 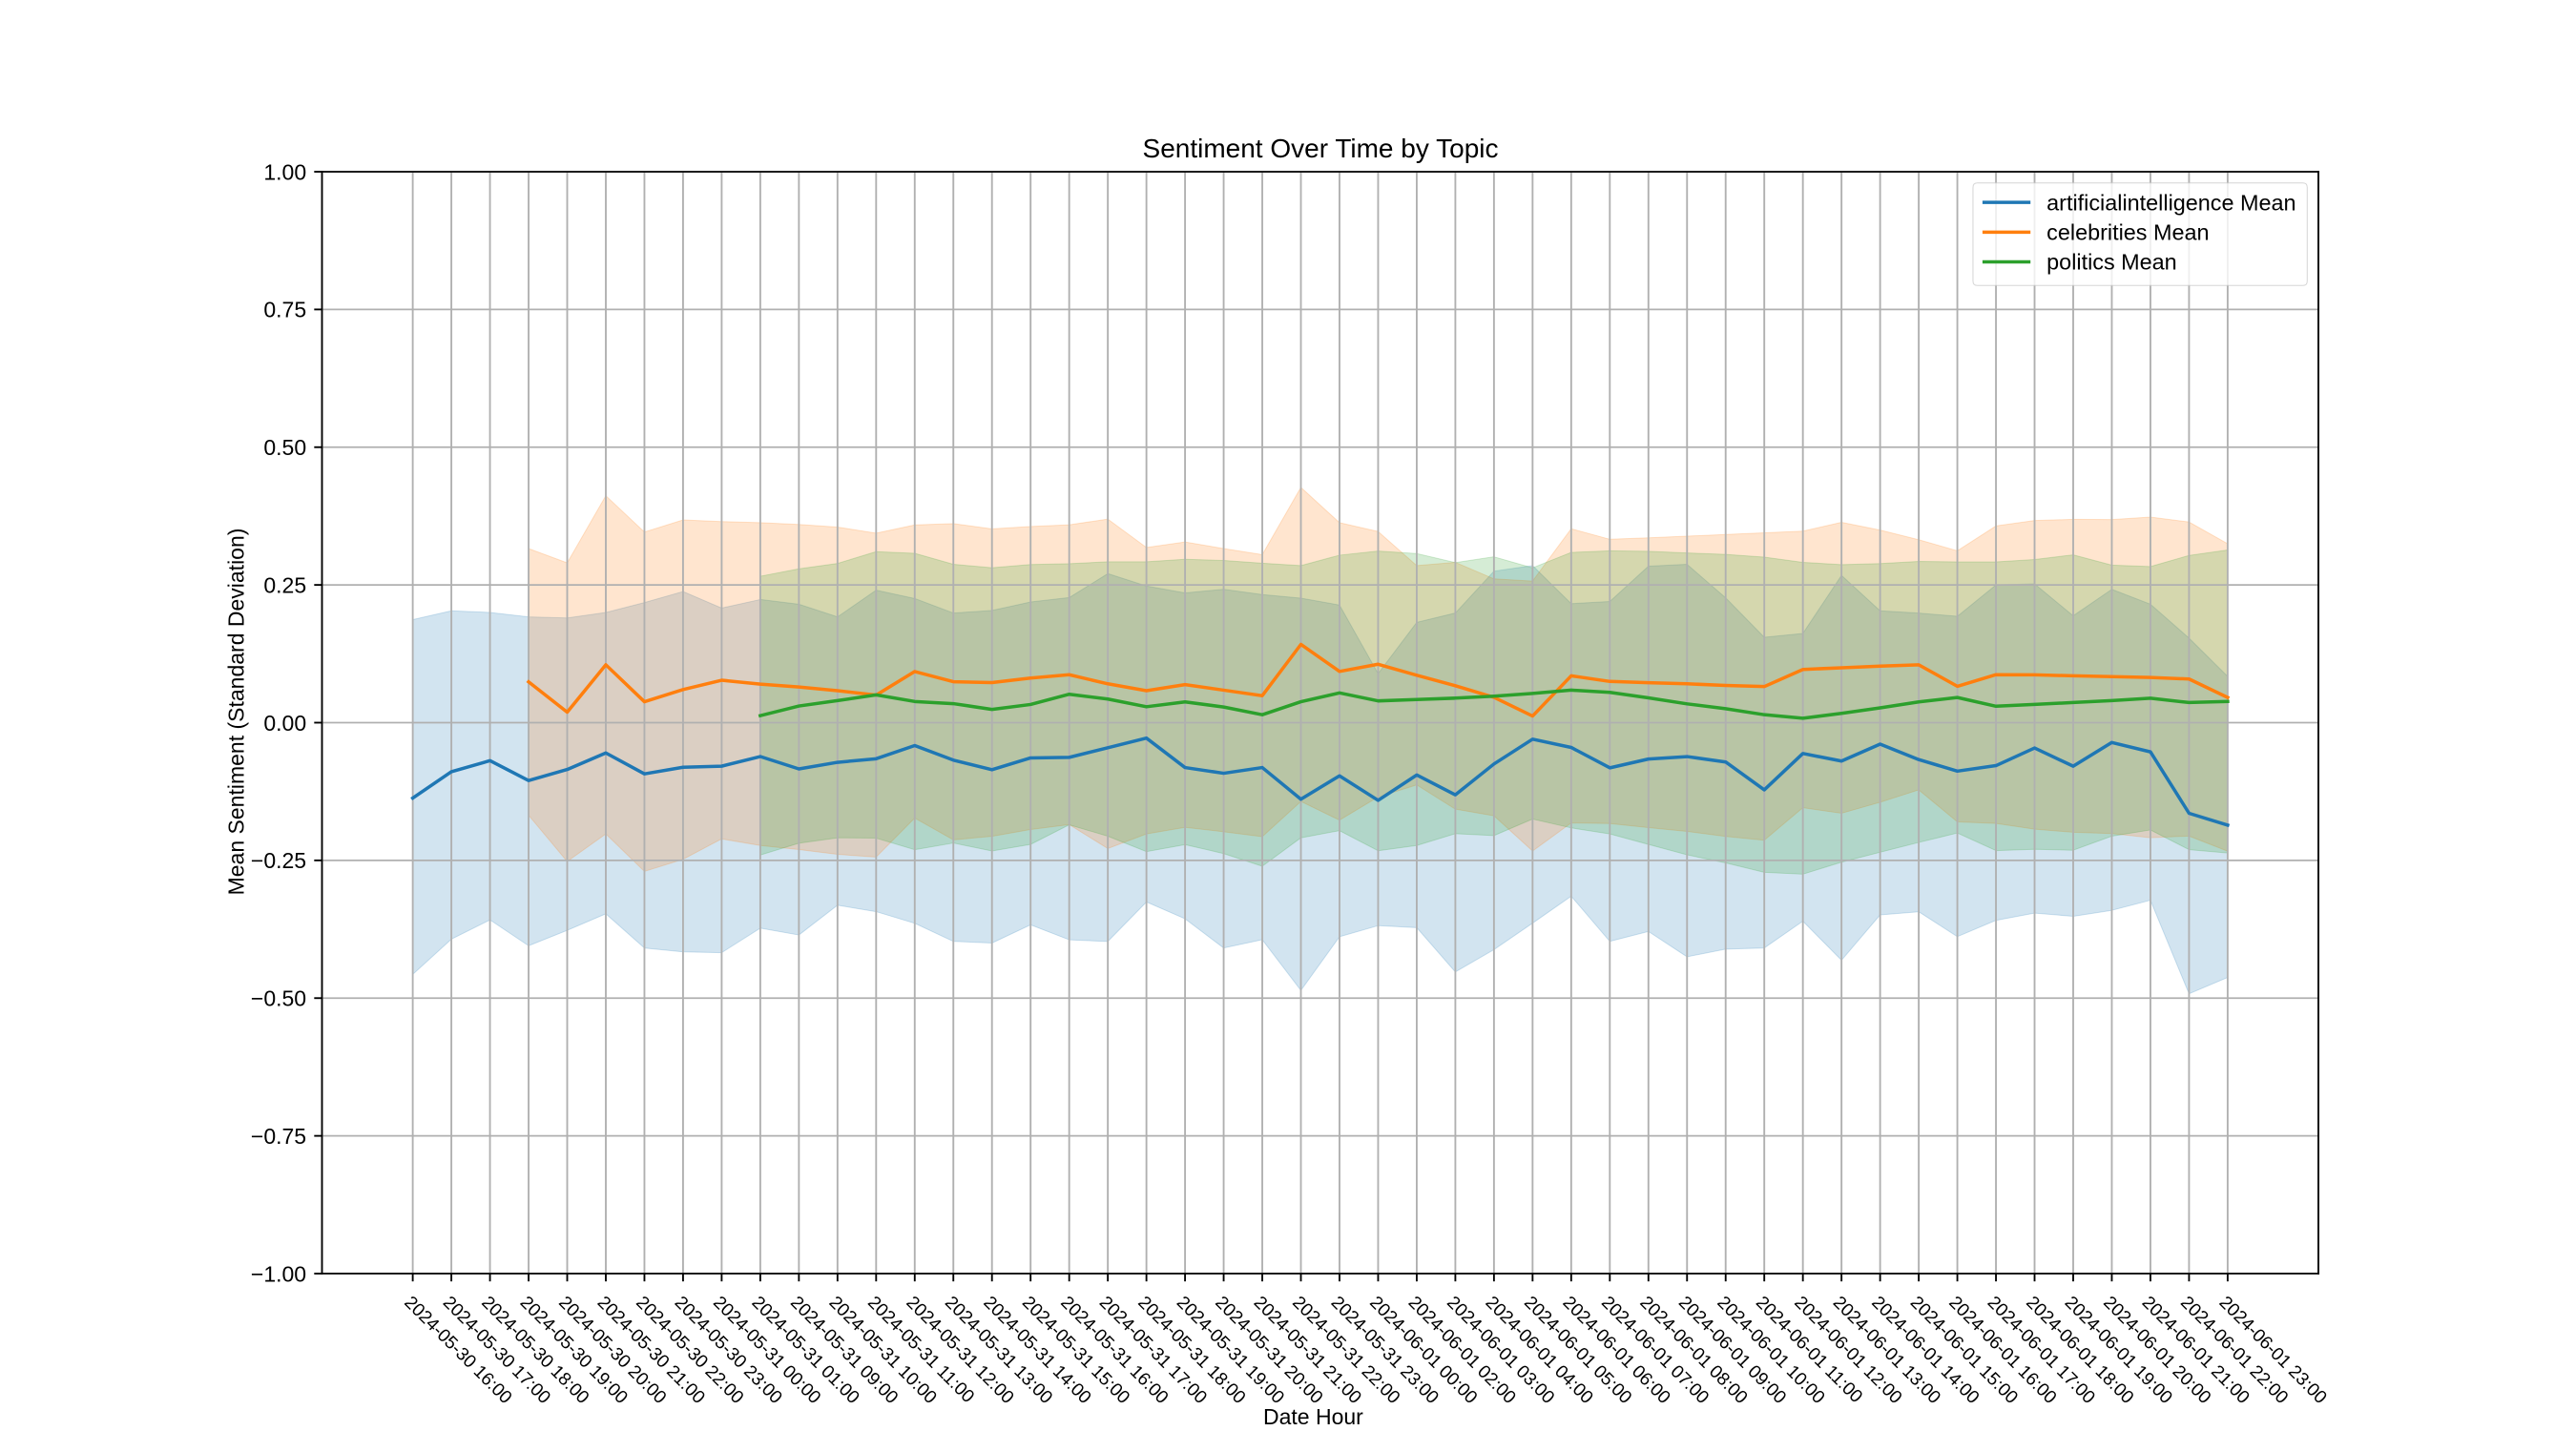 I want to click on svg-text: 0.50, so click(x=284, y=447).